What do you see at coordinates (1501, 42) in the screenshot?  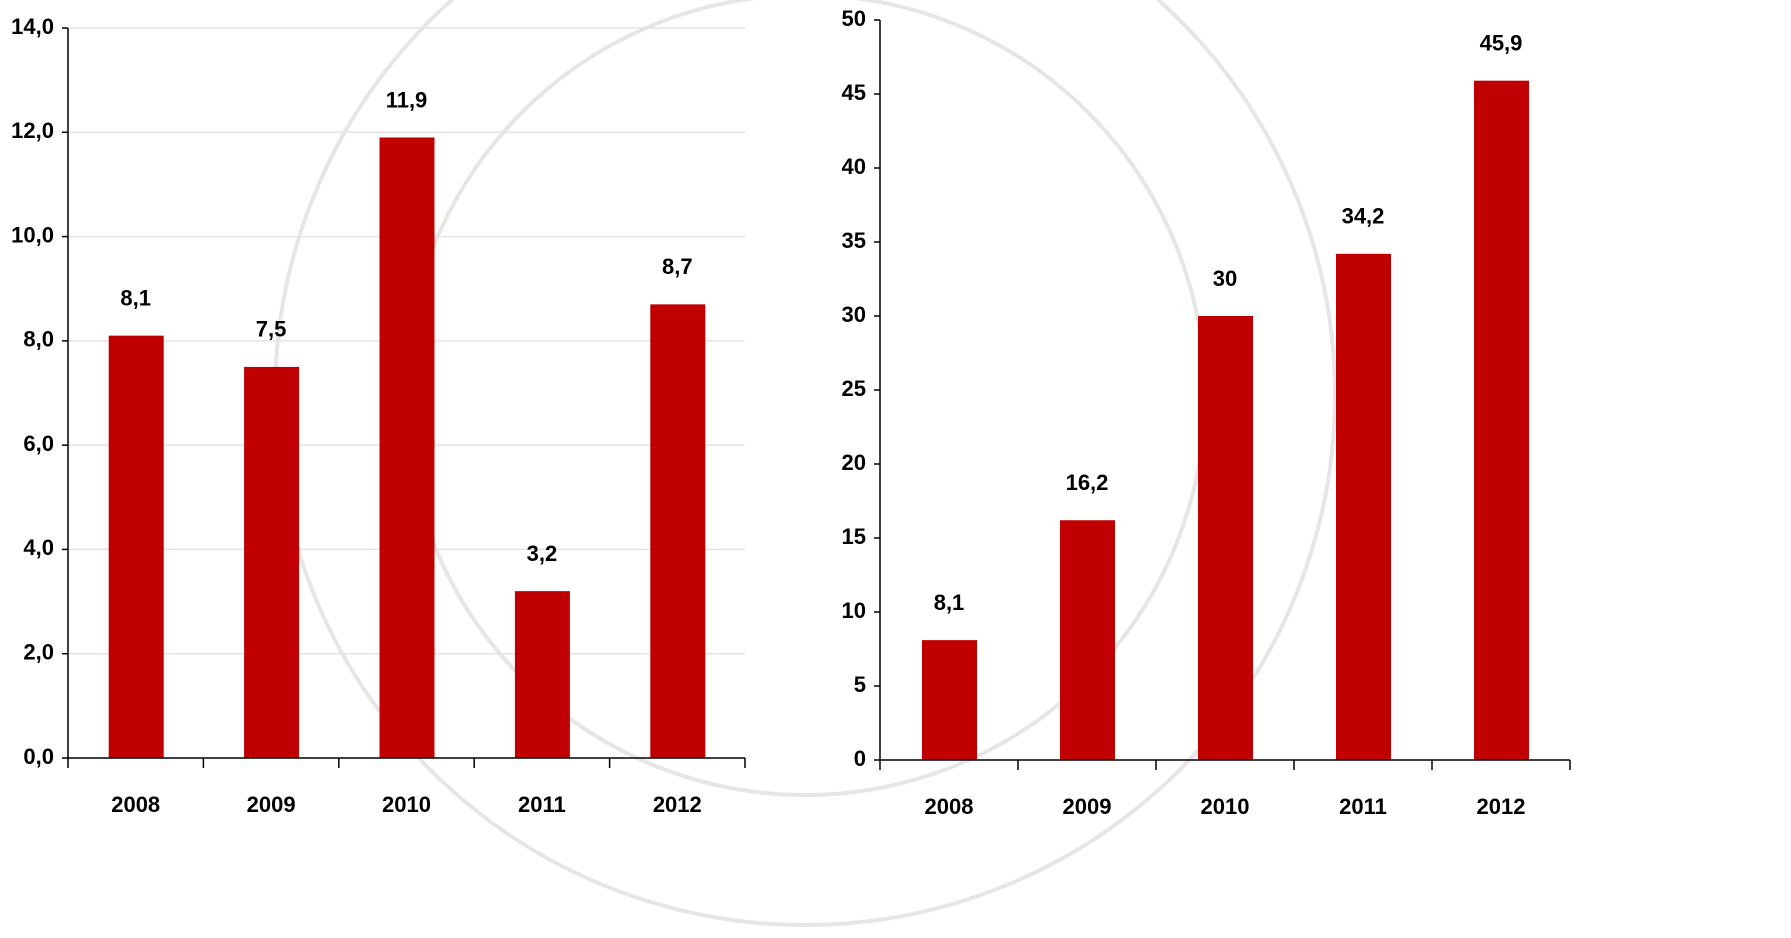 I see `value-label: 45,9` at bounding box center [1501, 42].